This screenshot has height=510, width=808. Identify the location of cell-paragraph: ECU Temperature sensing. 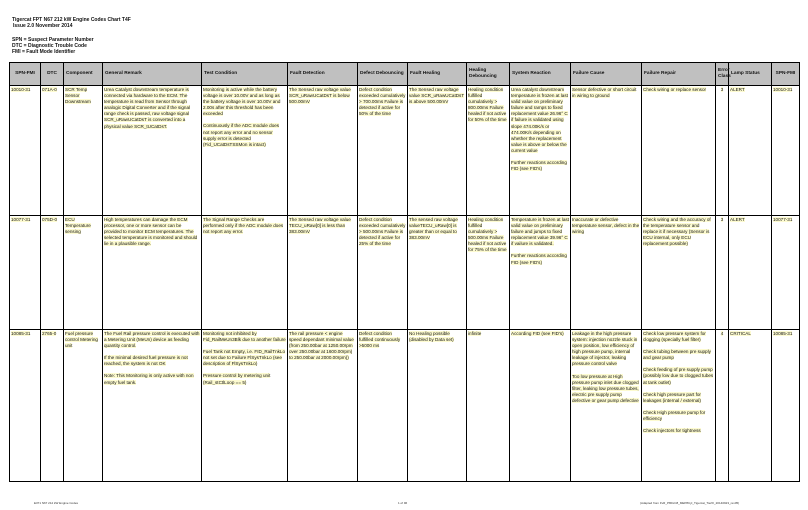
(83, 226).